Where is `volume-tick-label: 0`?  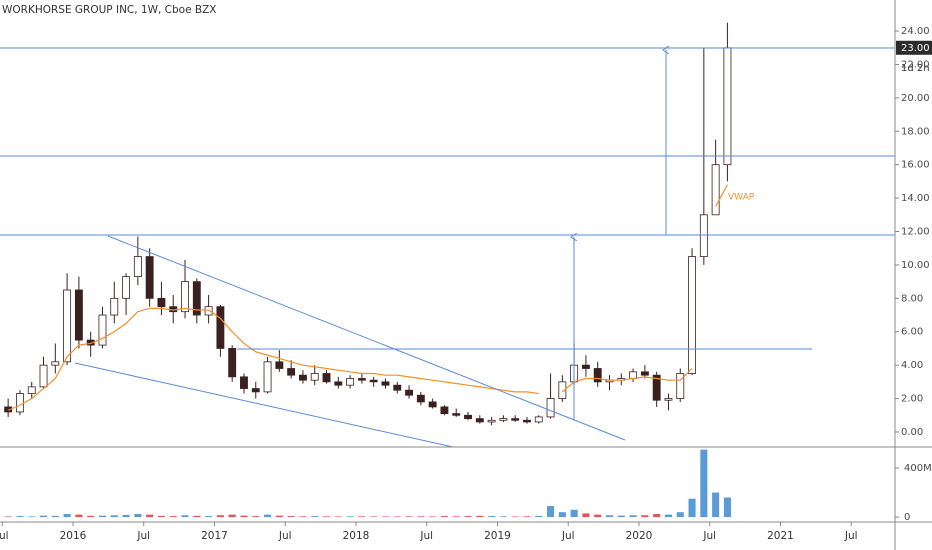 volume-tick-label: 0 is located at coordinates (907, 517).